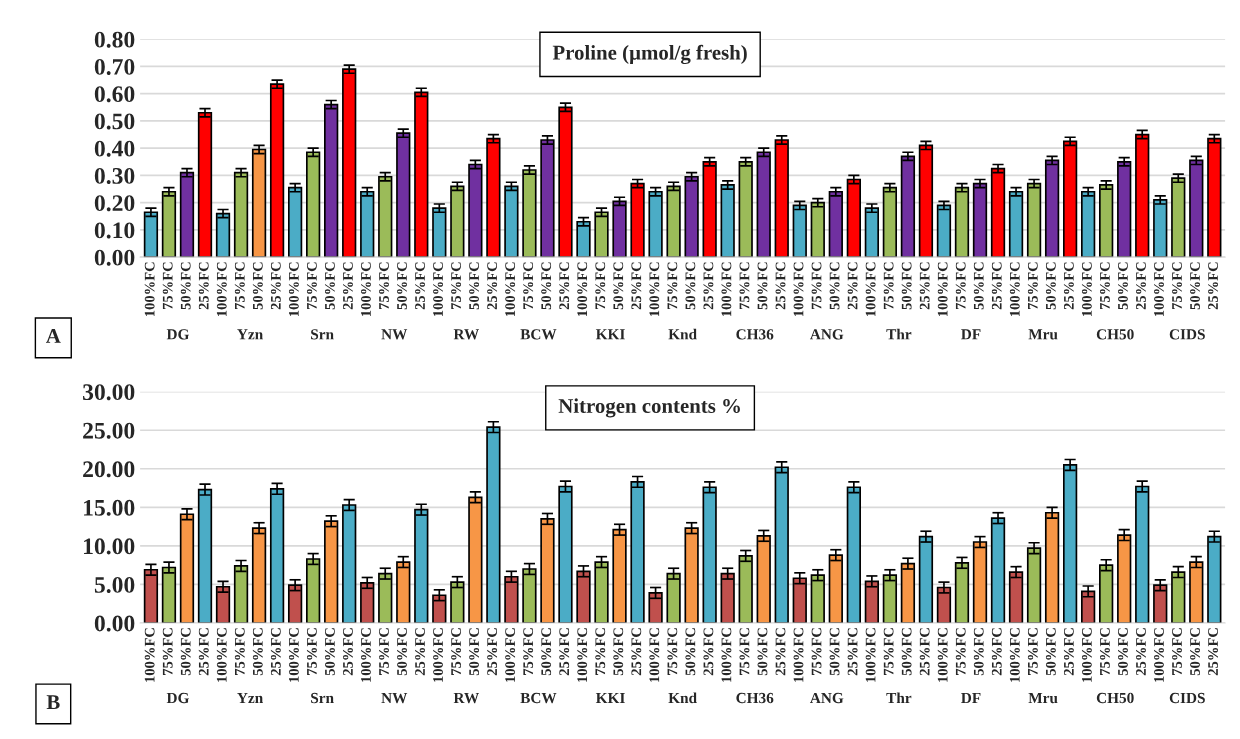  I want to click on text: ANG, so click(826, 698).